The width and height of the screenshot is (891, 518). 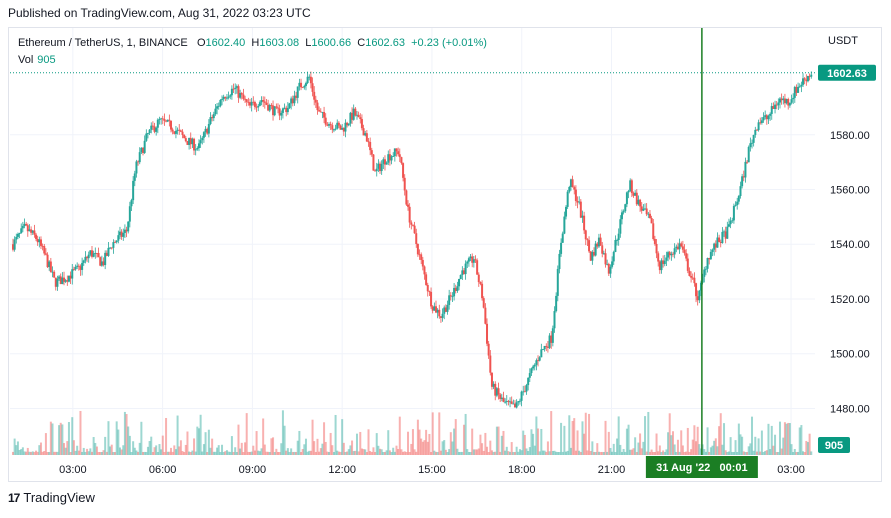 What do you see at coordinates (26, 60) in the screenshot?
I see `volume-label: Vol` at bounding box center [26, 60].